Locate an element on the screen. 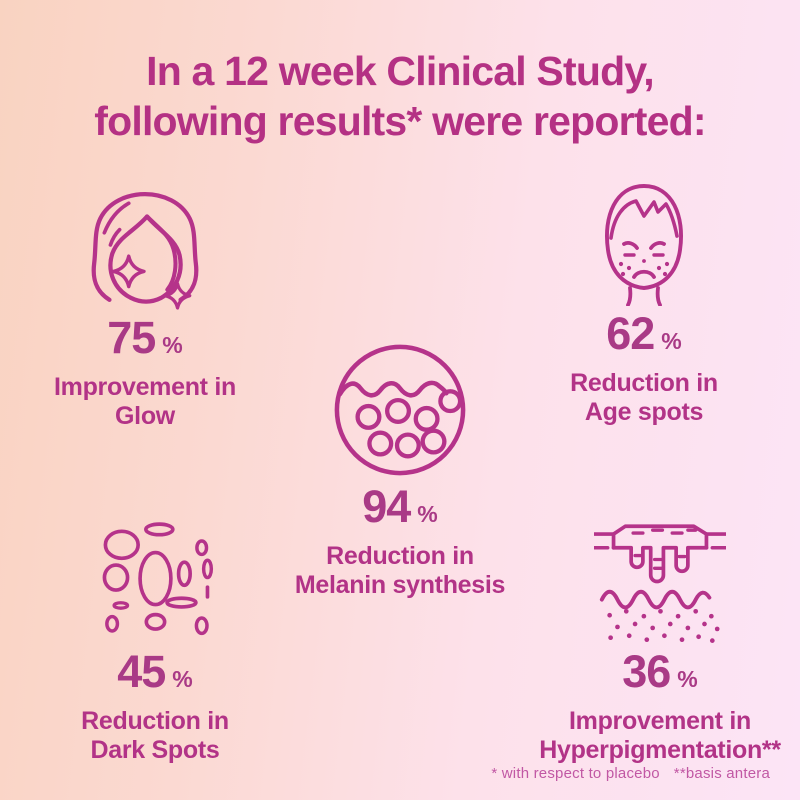 This screenshot has height=800, width=800. stat-dark-spots: 45% Reduction in Dark Spots is located at coordinates (155, 639).